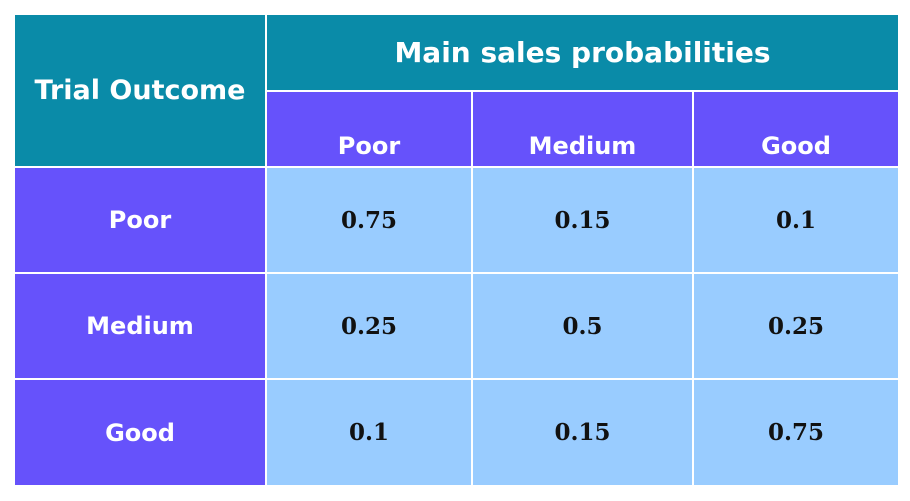 This screenshot has width=910, height=501. I want to click on row-label: Medium, so click(140, 326).